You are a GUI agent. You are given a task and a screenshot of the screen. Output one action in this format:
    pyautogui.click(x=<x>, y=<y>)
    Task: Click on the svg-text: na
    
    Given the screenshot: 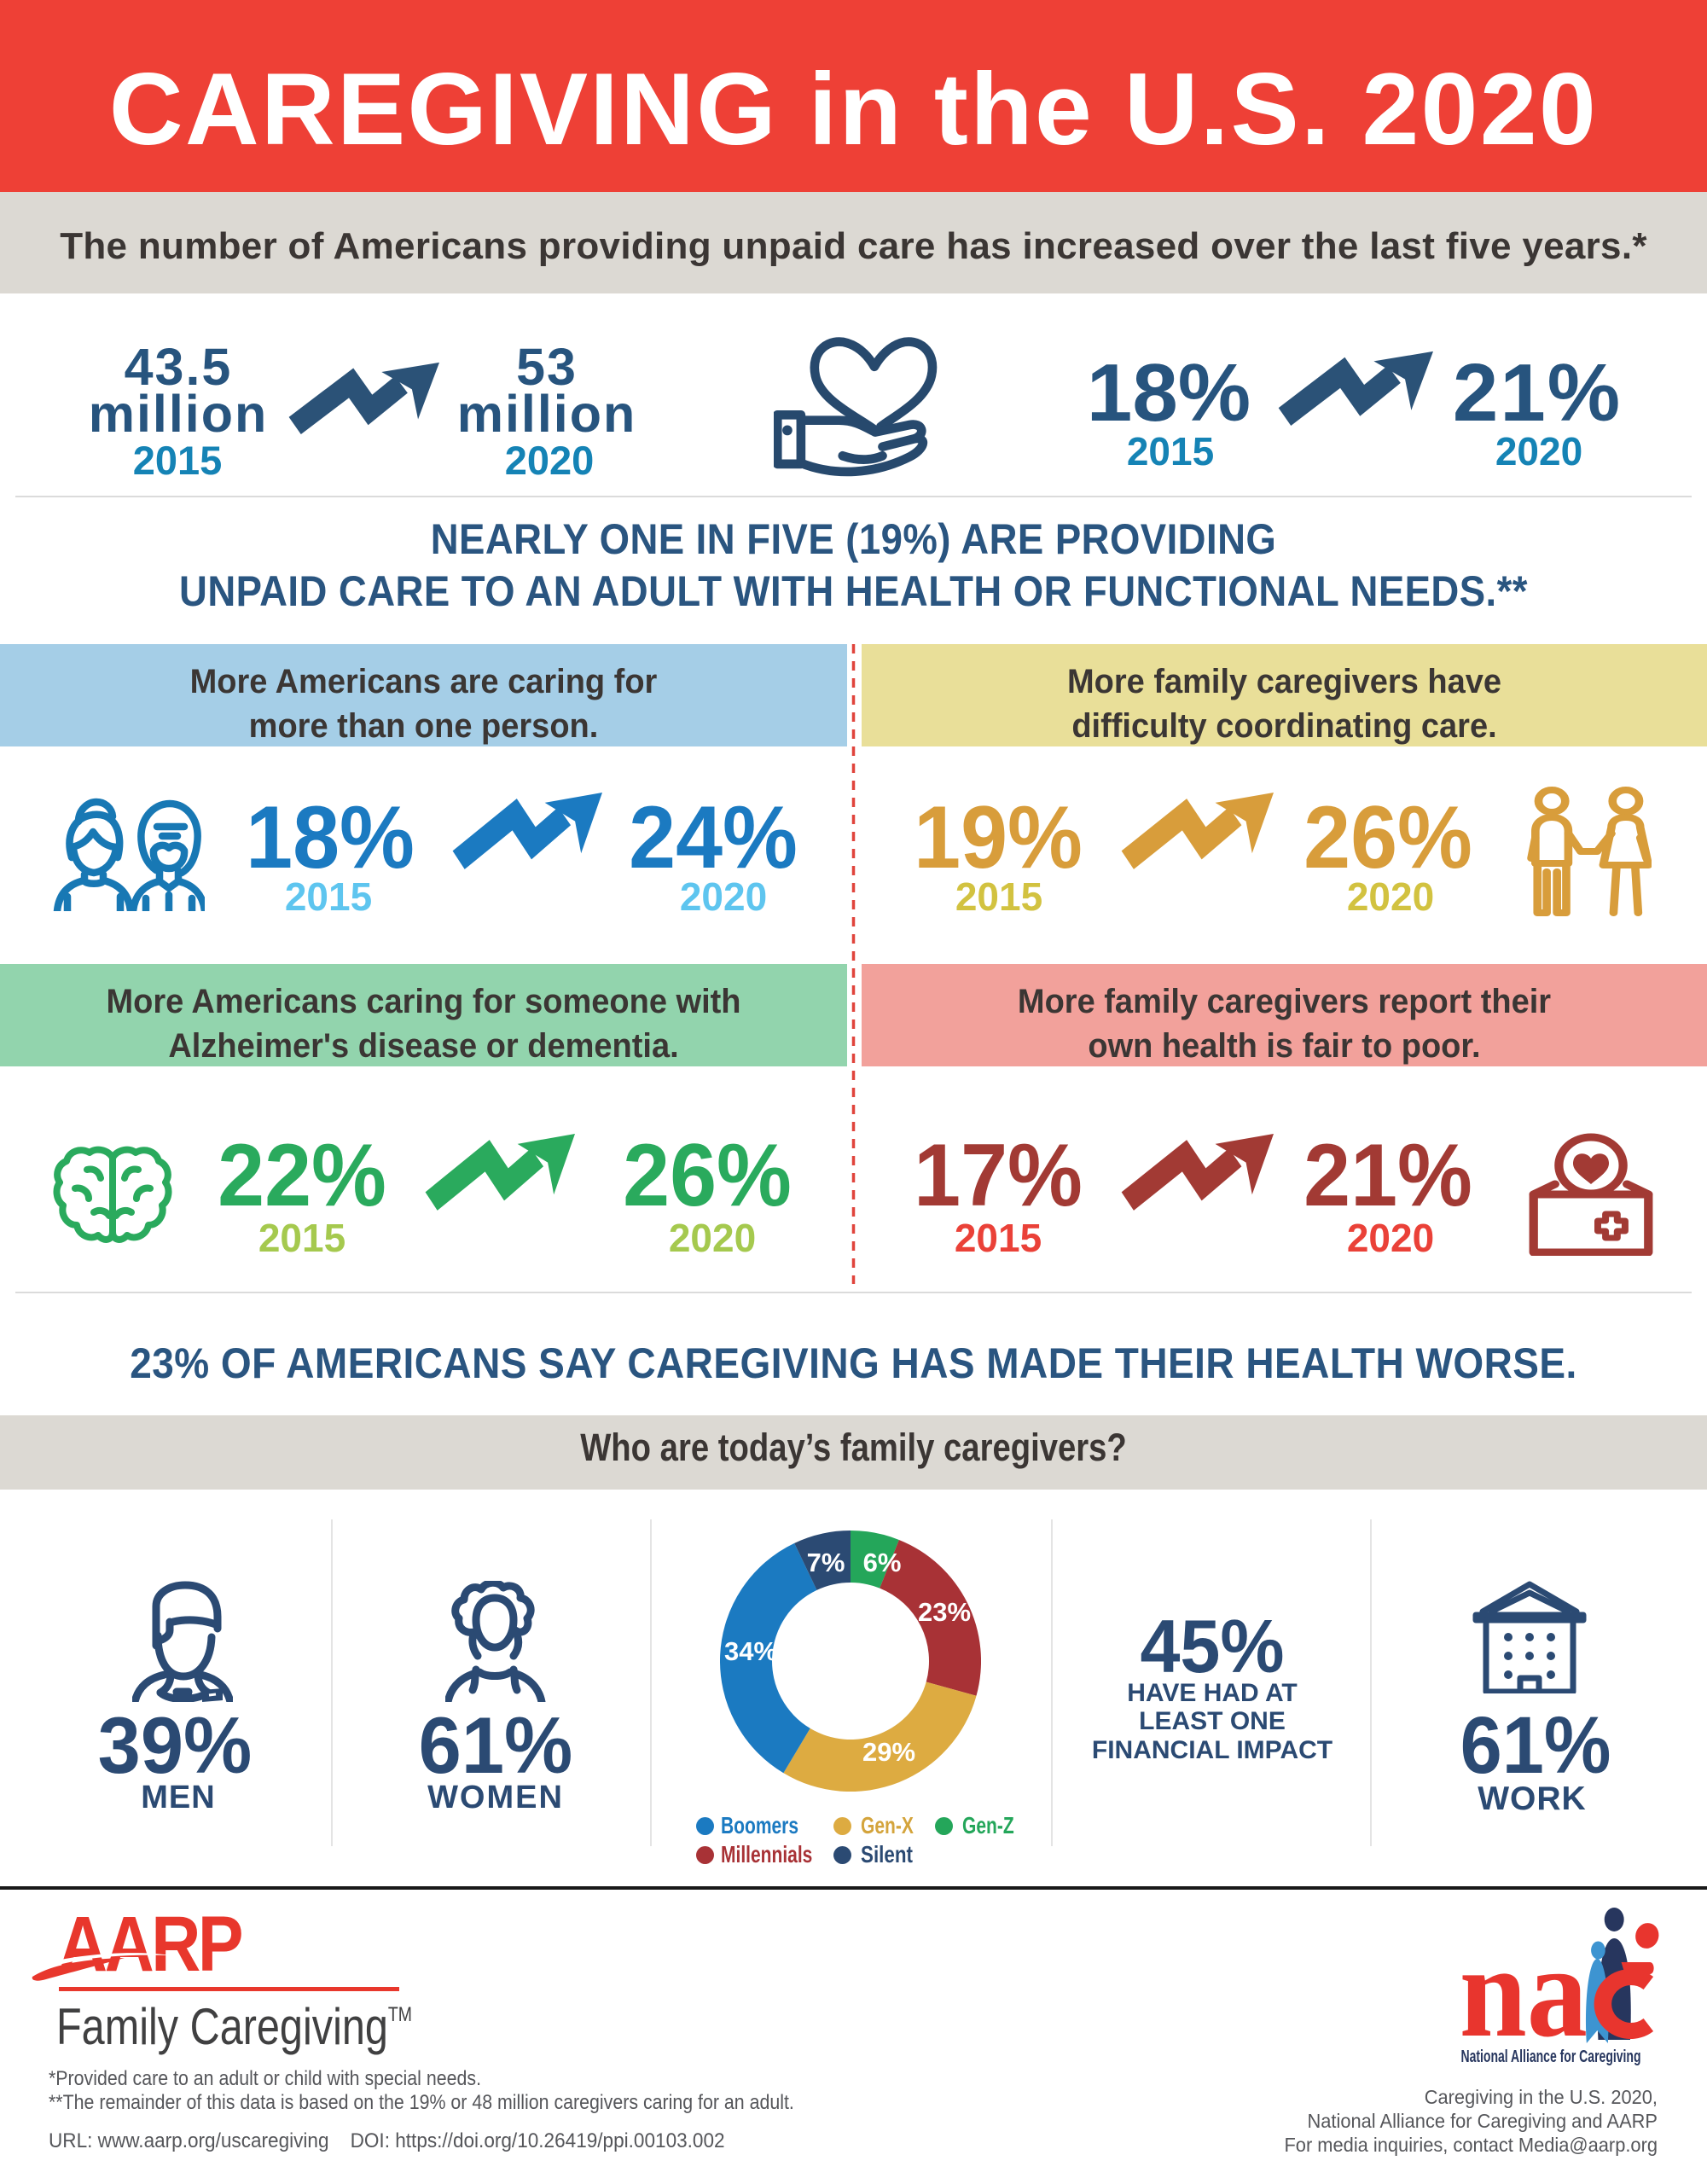 What is the action you would take?
    pyautogui.click(x=1524, y=1985)
    